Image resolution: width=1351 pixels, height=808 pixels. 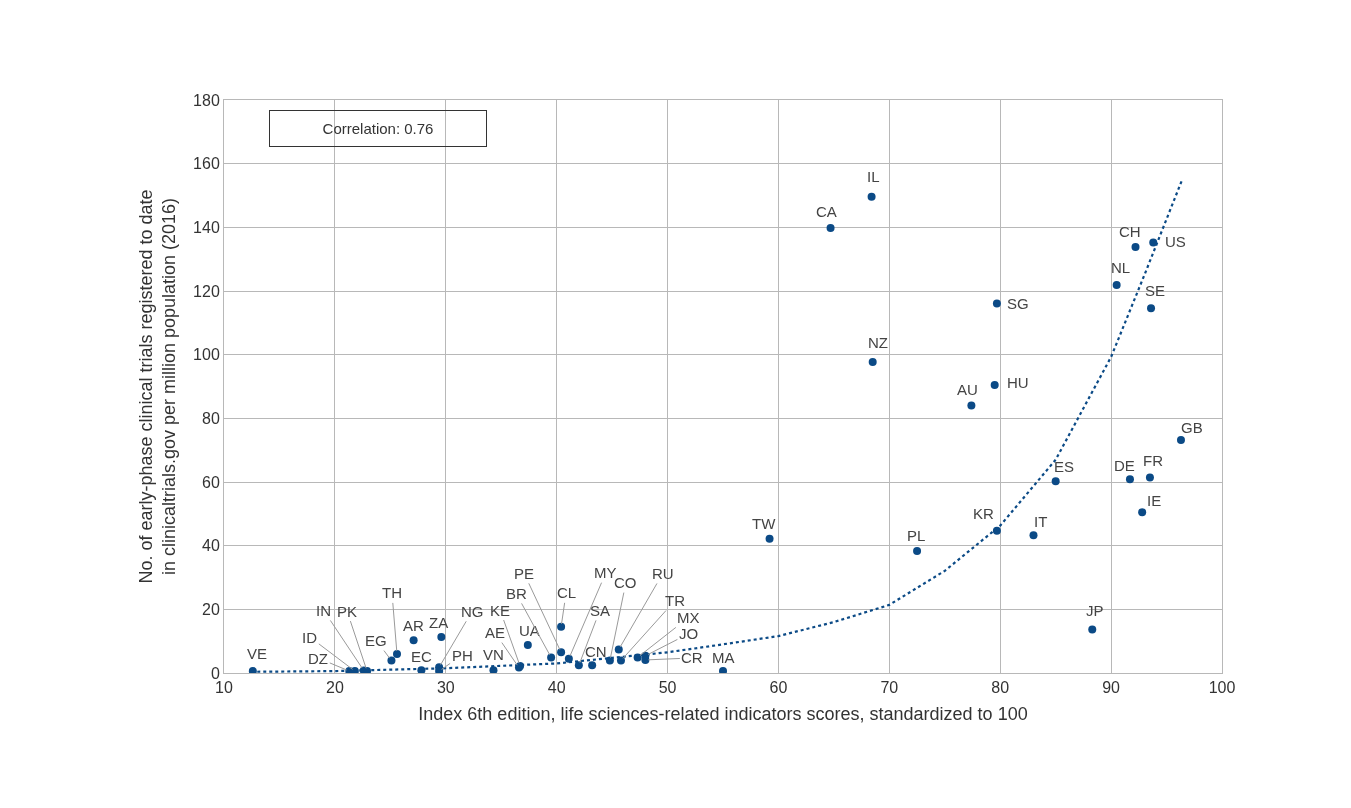 What do you see at coordinates (157, 386) in the screenshot?
I see `y-axis-title: No. of early-phase clinical trials registered to date in clinicaltrials.gov per million population (2016)` at bounding box center [157, 386].